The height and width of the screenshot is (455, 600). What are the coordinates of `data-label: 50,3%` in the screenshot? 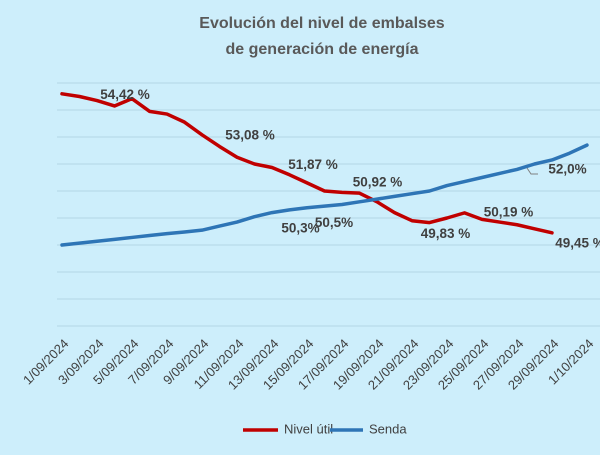 It's located at (300, 227).